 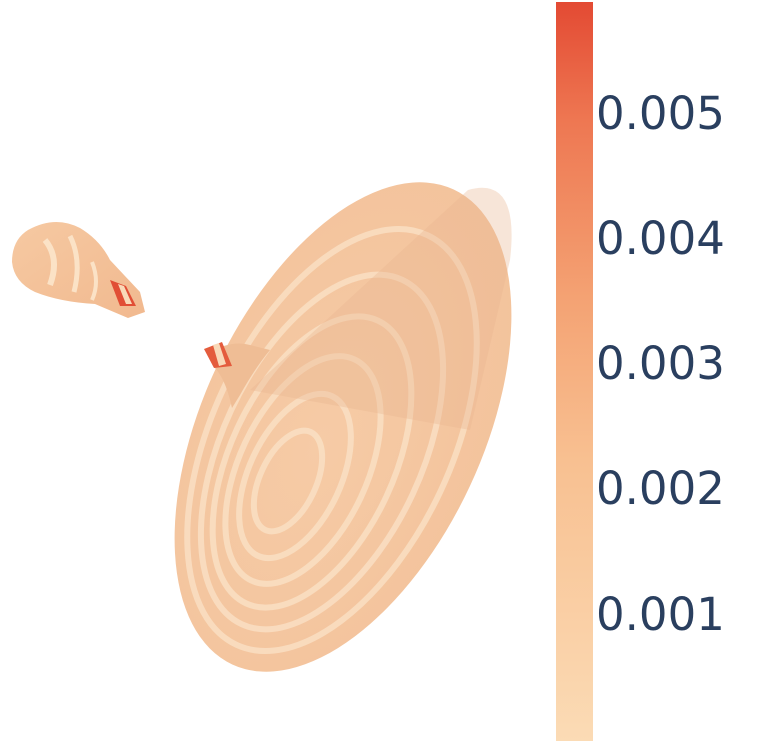 What do you see at coordinates (660, 489) in the screenshot?
I see `colorbar-tick-label: 0.002` at bounding box center [660, 489].